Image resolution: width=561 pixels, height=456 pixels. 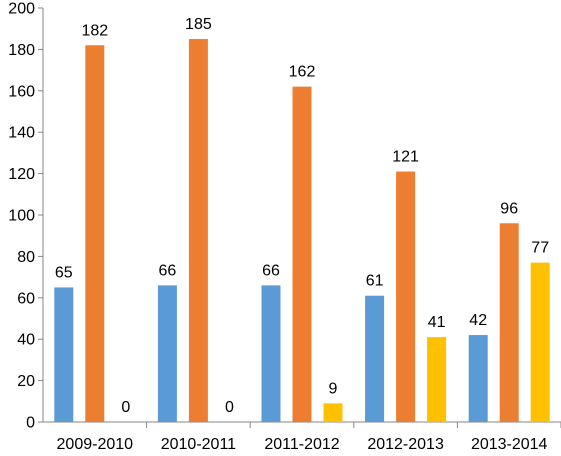 What do you see at coordinates (26, 257) in the screenshot?
I see `y-tick-label: 80` at bounding box center [26, 257].